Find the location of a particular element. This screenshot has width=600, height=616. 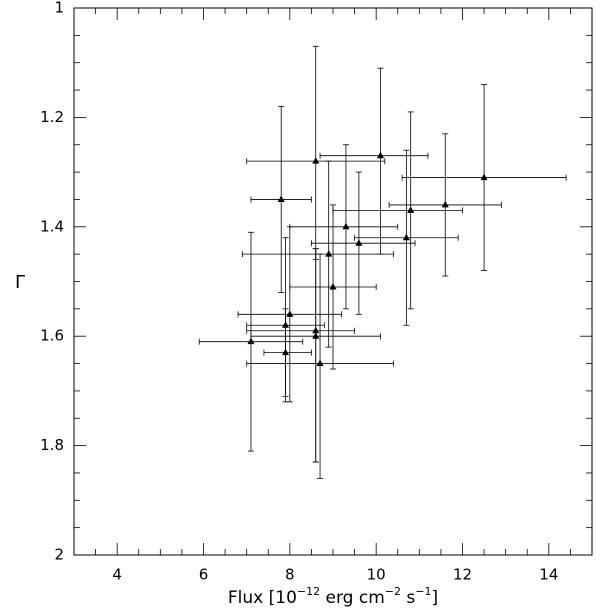

x-axis-label: Flux [10−12 erg cm−2 s−1] is located at coordinates (333, 596).